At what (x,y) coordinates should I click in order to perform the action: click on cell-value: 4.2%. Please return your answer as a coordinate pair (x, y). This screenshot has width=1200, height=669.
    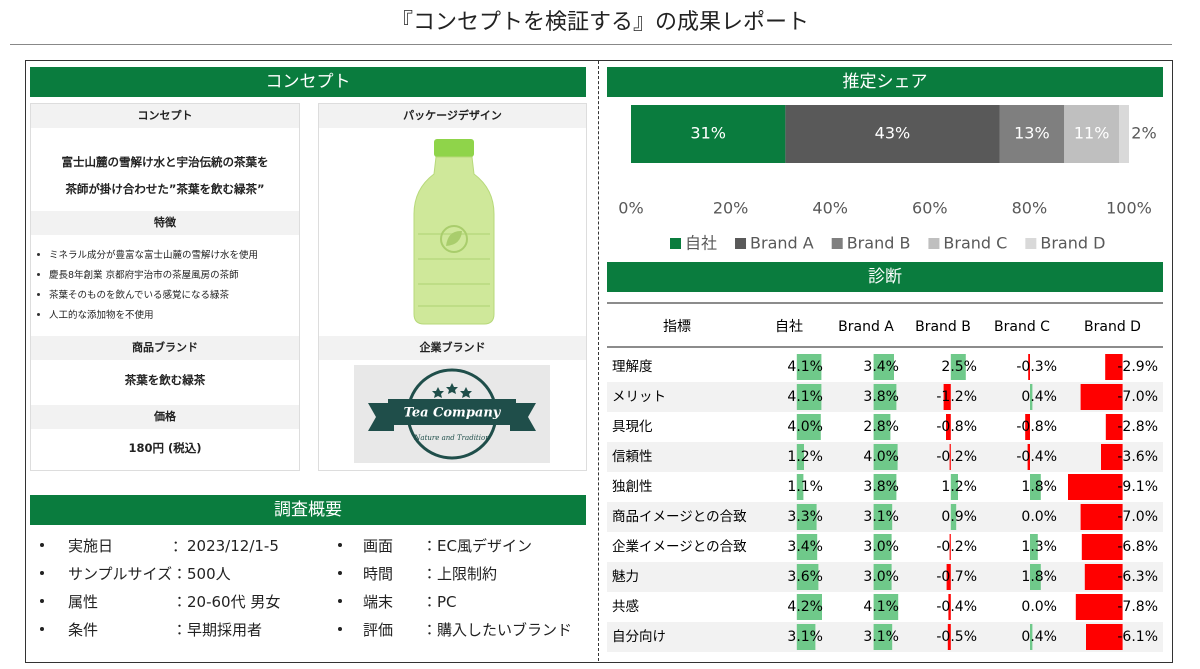
    Looking at the image, I should click on (805, 607).